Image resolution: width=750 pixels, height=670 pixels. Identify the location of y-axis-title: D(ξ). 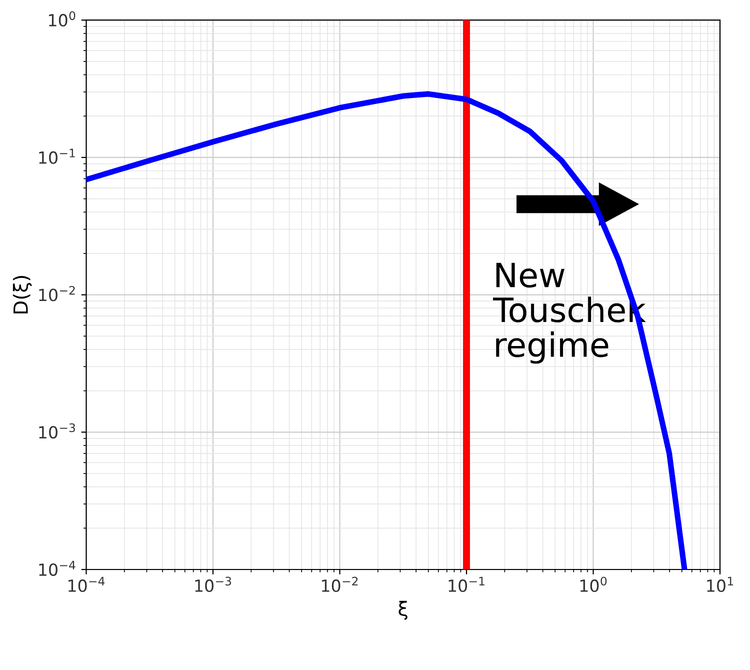
(22, 295).